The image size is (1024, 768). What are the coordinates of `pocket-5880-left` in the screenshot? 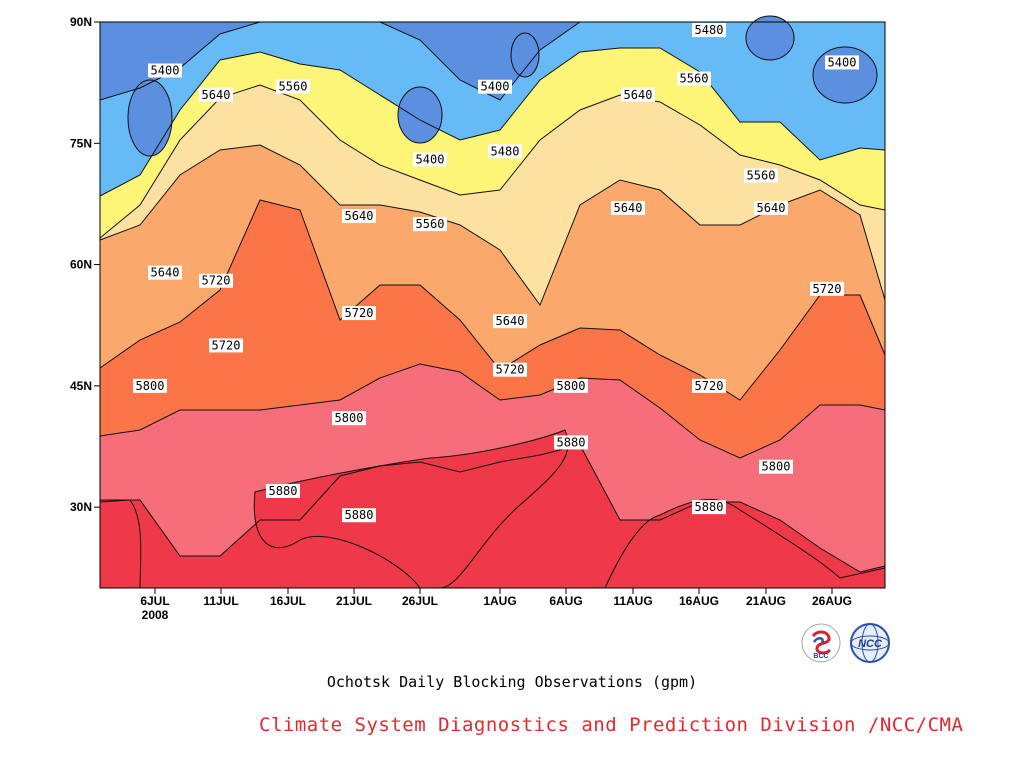 It's located at (120, 544).